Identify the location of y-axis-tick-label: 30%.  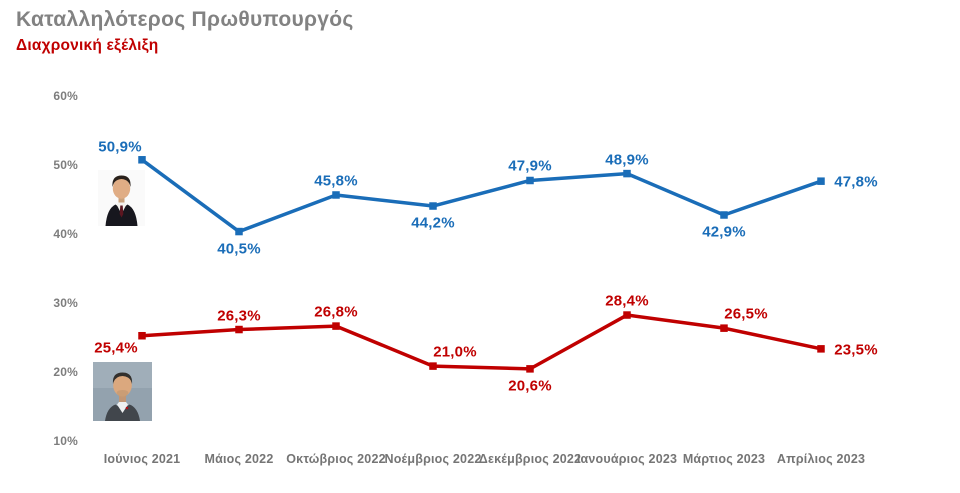
(65, 303).